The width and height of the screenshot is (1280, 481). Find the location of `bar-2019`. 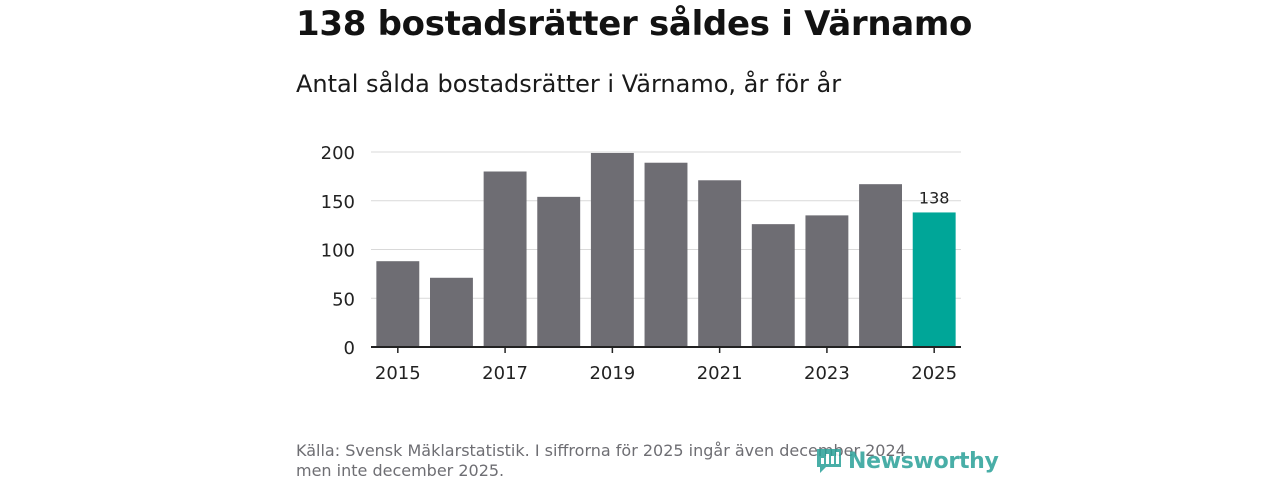

bar-2019 is located at coordinates (612, 249).